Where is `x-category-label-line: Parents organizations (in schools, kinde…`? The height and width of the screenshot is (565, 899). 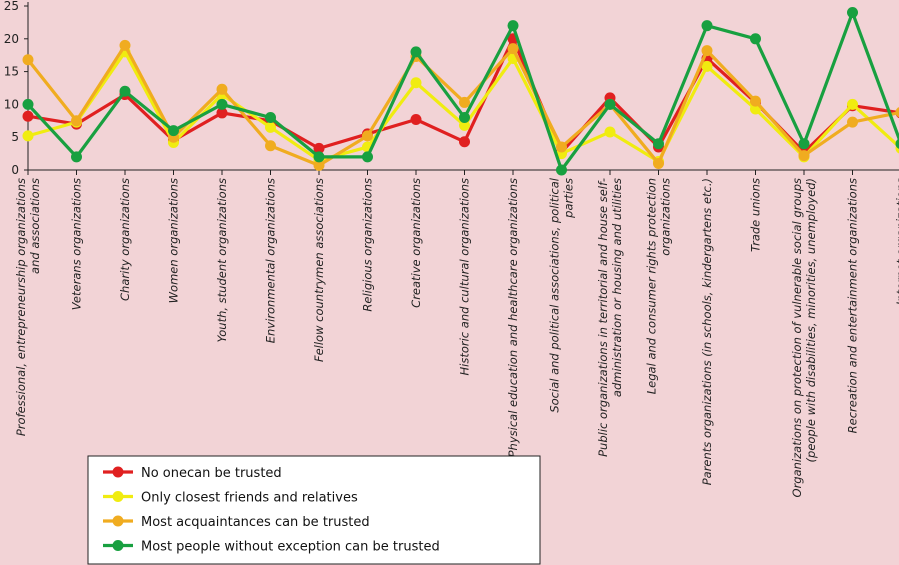 x-category-label-line: Parents organizations (in schools, kinde… is located at coordinates (707, 331).